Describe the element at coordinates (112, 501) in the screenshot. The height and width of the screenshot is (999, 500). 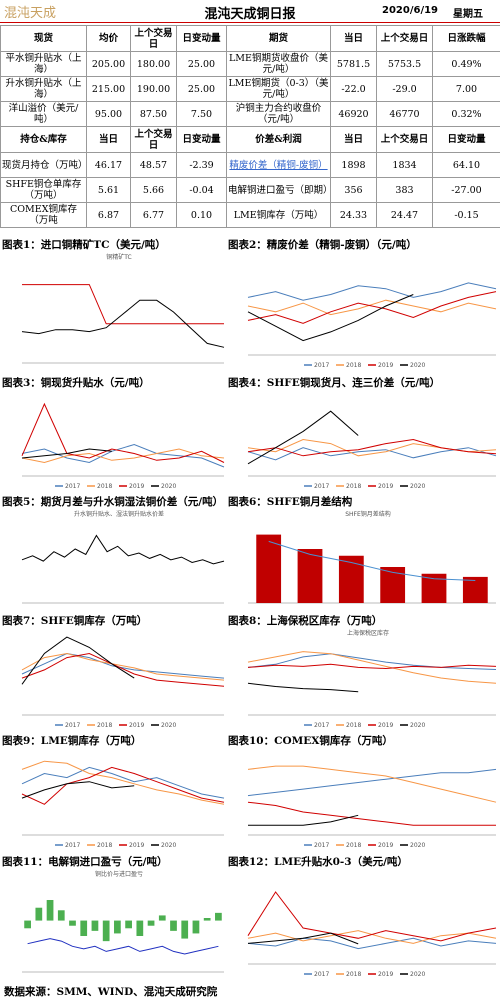
I see `chart-caption: 图表5：期货月差与升水铜湿法铜价差（元/吨）` at that location.